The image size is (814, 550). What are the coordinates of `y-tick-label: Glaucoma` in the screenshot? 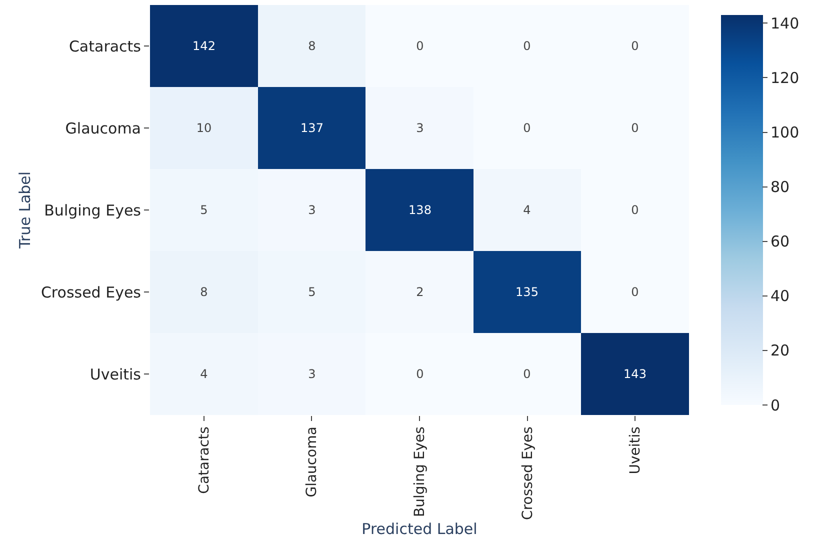 It's located at (103, 128).